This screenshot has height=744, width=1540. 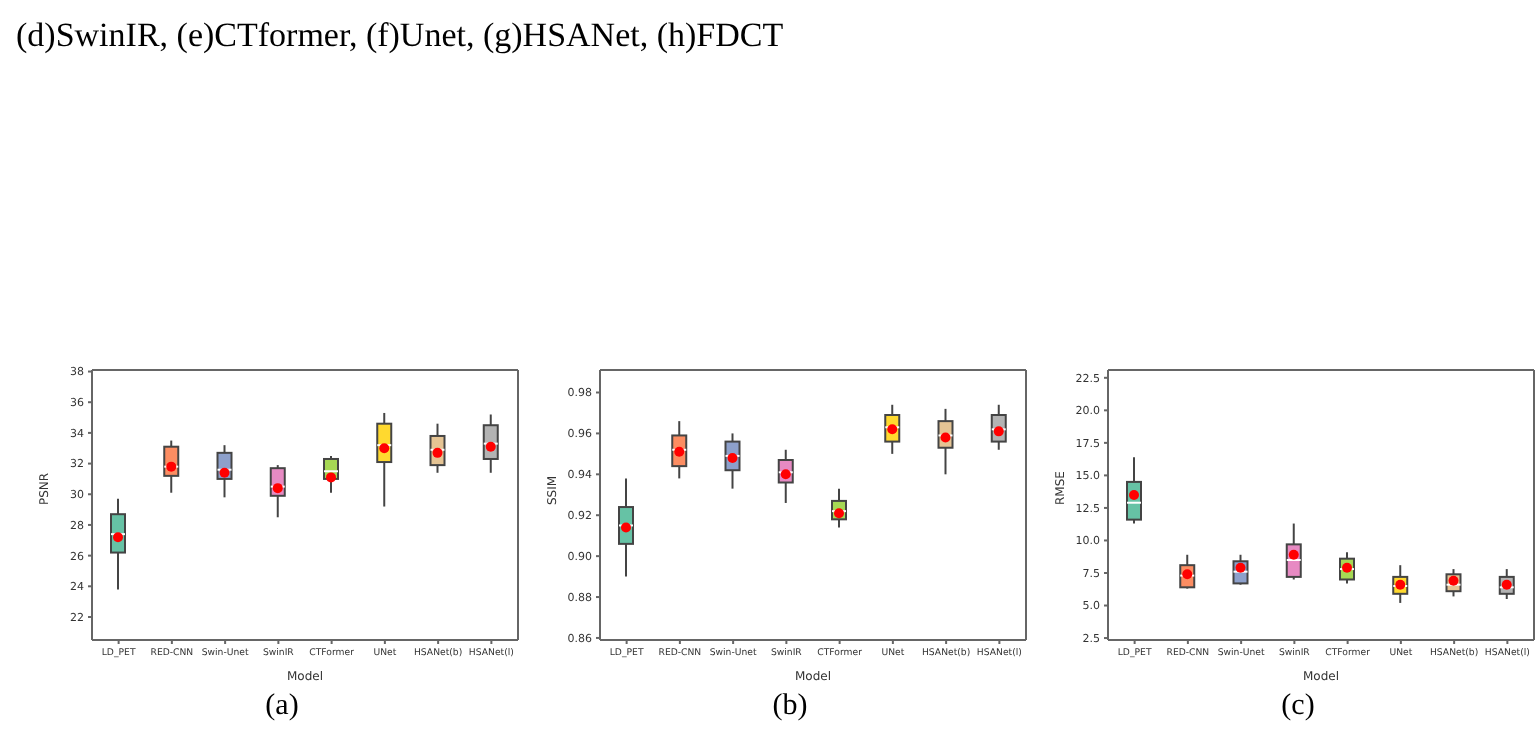 What do you see at coordinates (282, 706) in the screenshot?
I see `text: (a)` at bounding box center [282, 706].